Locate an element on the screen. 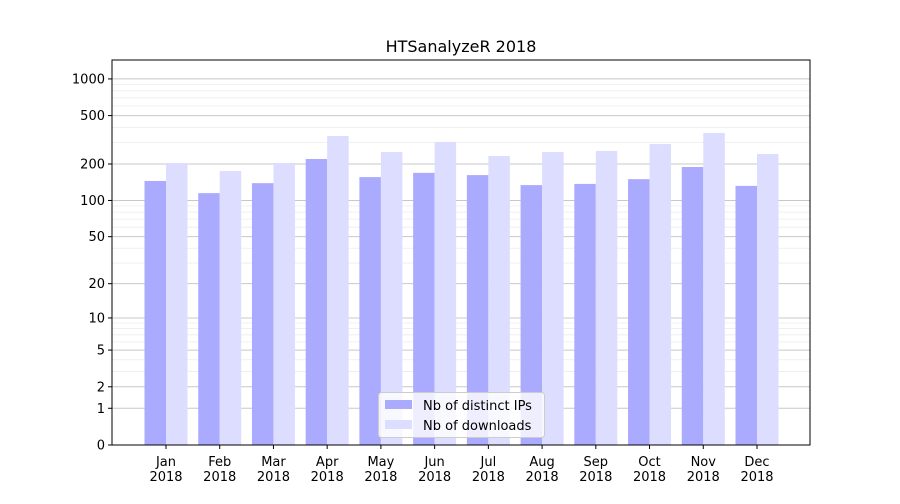 The width and height of the screenshot is (900, 504). x-tick-label: Jul is located at coordinates (488, 462).